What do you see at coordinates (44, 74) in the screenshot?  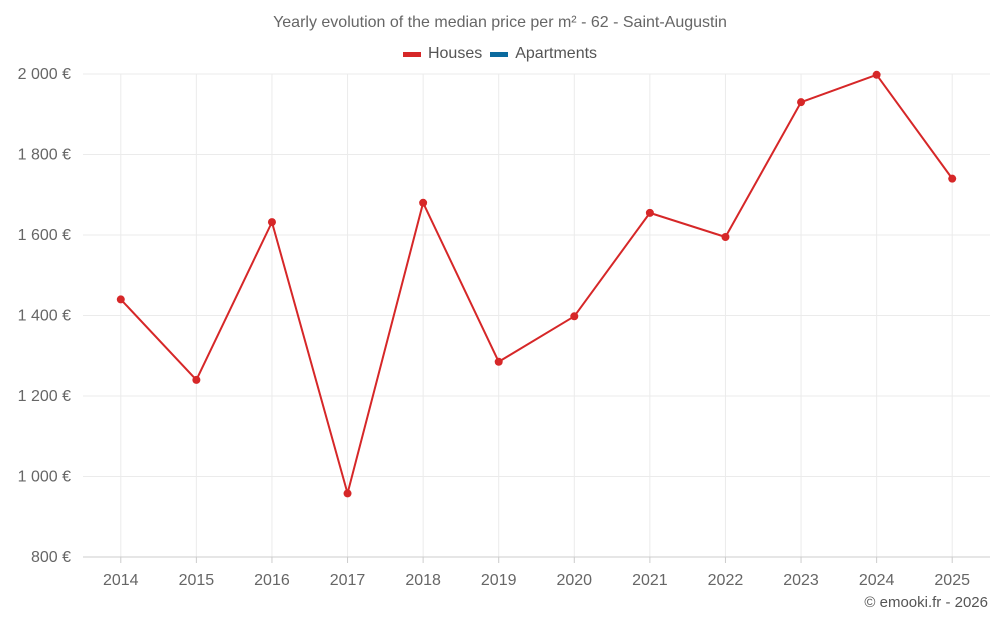 I see `y-tick-label: 2 000 €` at bounding box center [44, 74].